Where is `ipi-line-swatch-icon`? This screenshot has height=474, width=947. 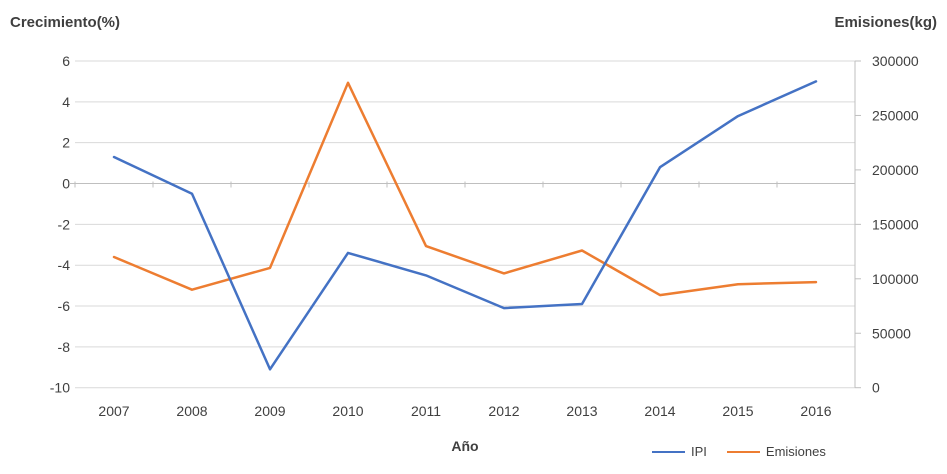 ipi-line-swatch-icon is located at coordinates (668, 451).